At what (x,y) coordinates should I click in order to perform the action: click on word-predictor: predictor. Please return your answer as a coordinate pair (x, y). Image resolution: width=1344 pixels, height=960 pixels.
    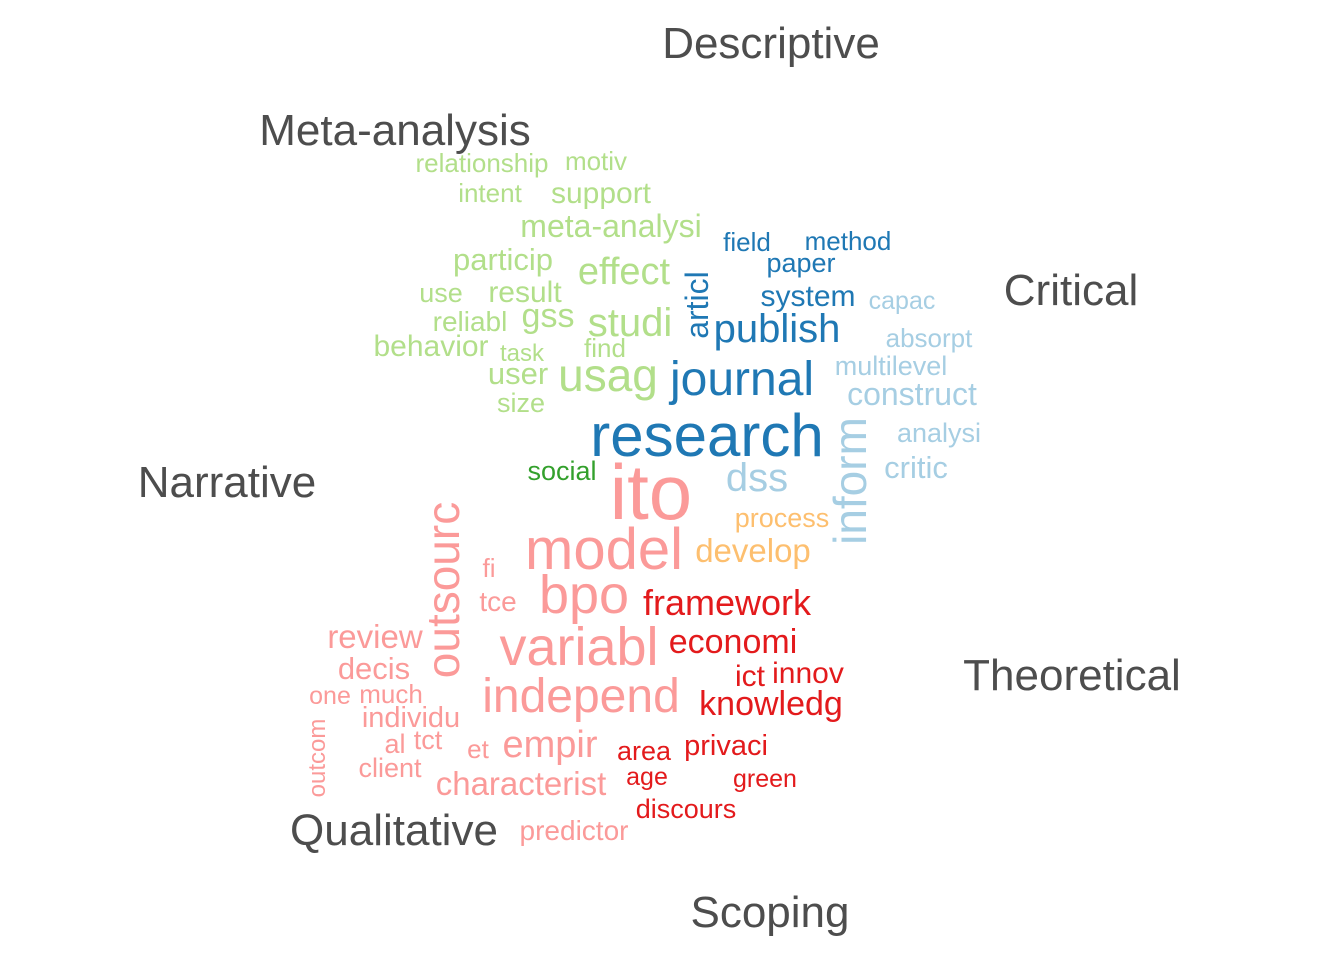
    Looking at the image, I should click on (574, 830).